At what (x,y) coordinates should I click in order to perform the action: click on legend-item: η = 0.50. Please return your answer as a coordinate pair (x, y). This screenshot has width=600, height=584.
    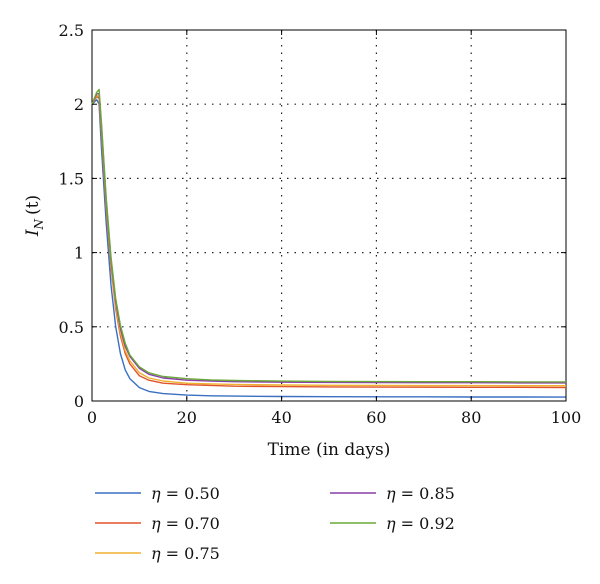
    Looking at the image, I should click on (157, 493).